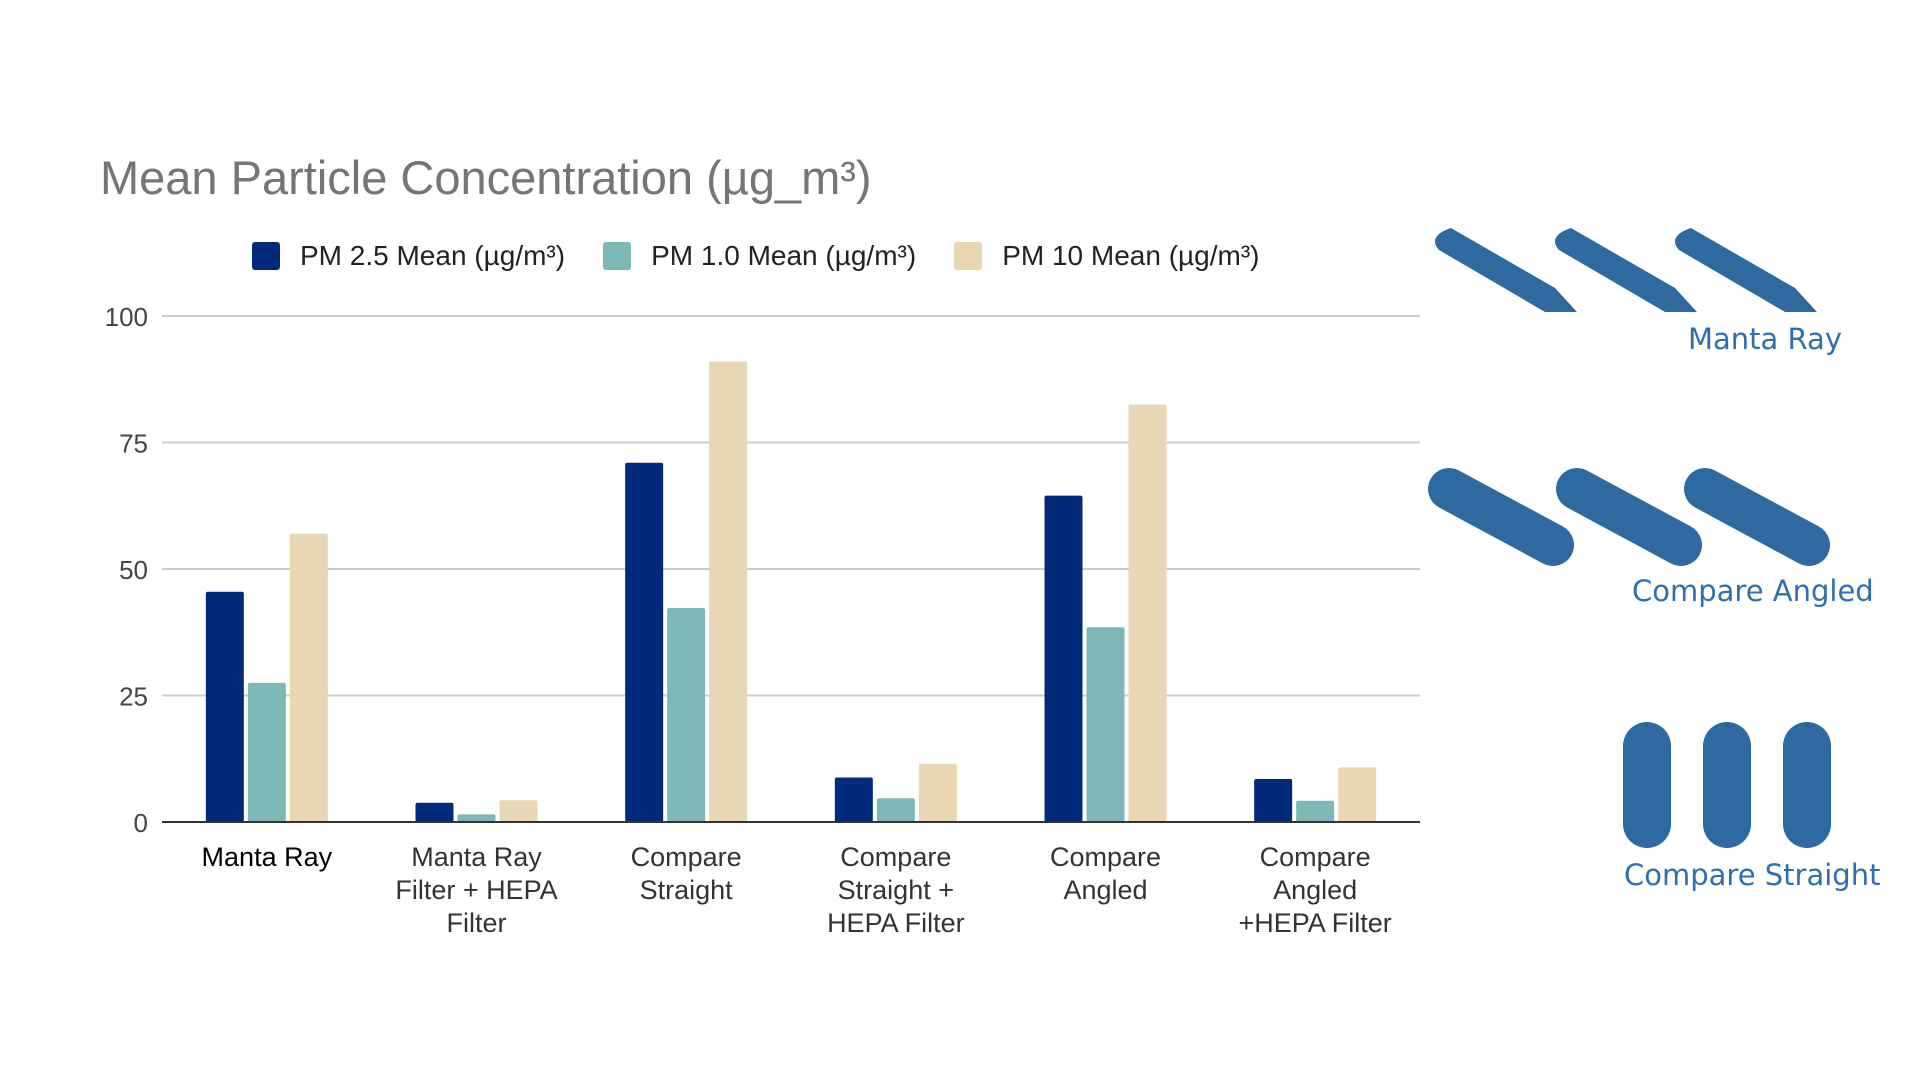 The height and width of the screenshot is (1080, 1920). What do you see at coordinates (1753, 591) in the screenshot?
I see `compare-angled-label: Compare Angled` at bounding box center [1753, 591].